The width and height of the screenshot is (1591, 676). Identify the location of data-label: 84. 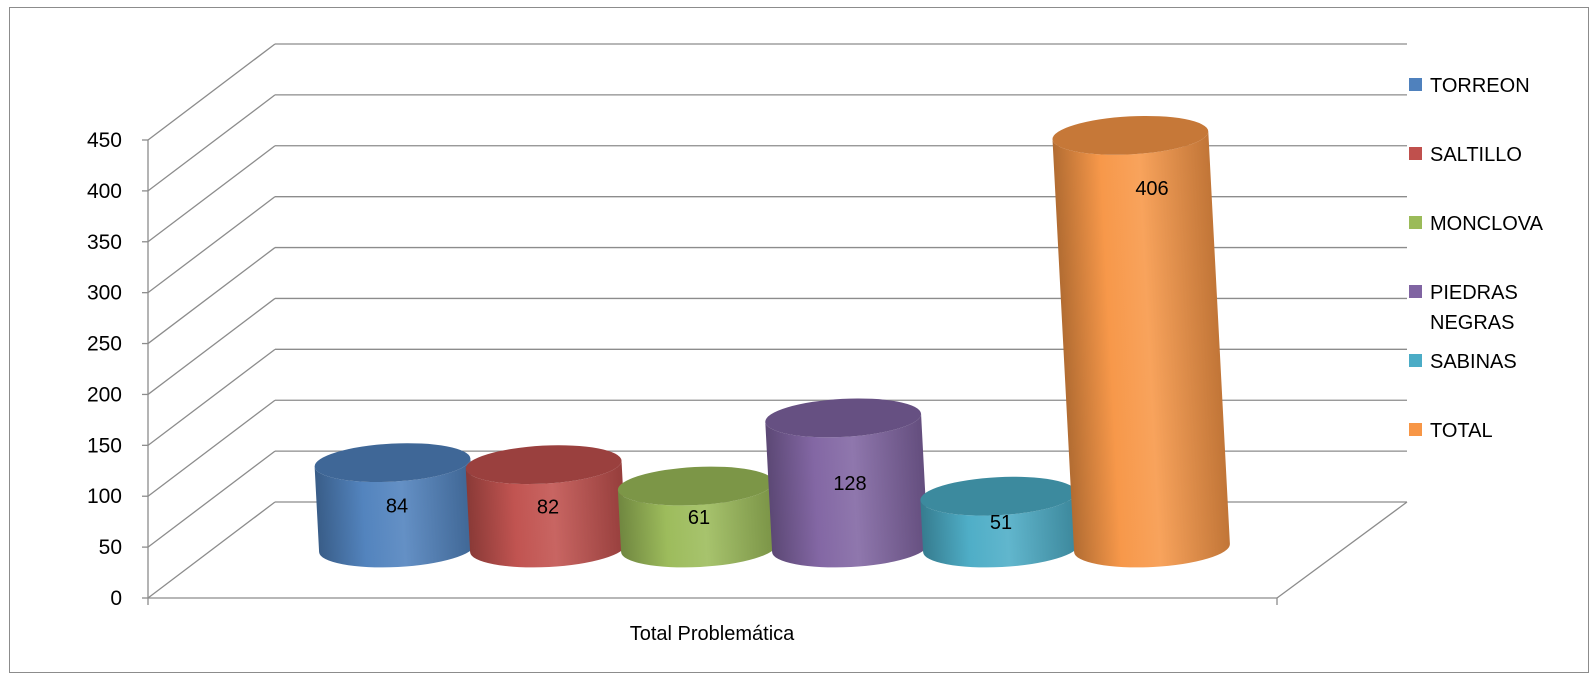
(397, 506).